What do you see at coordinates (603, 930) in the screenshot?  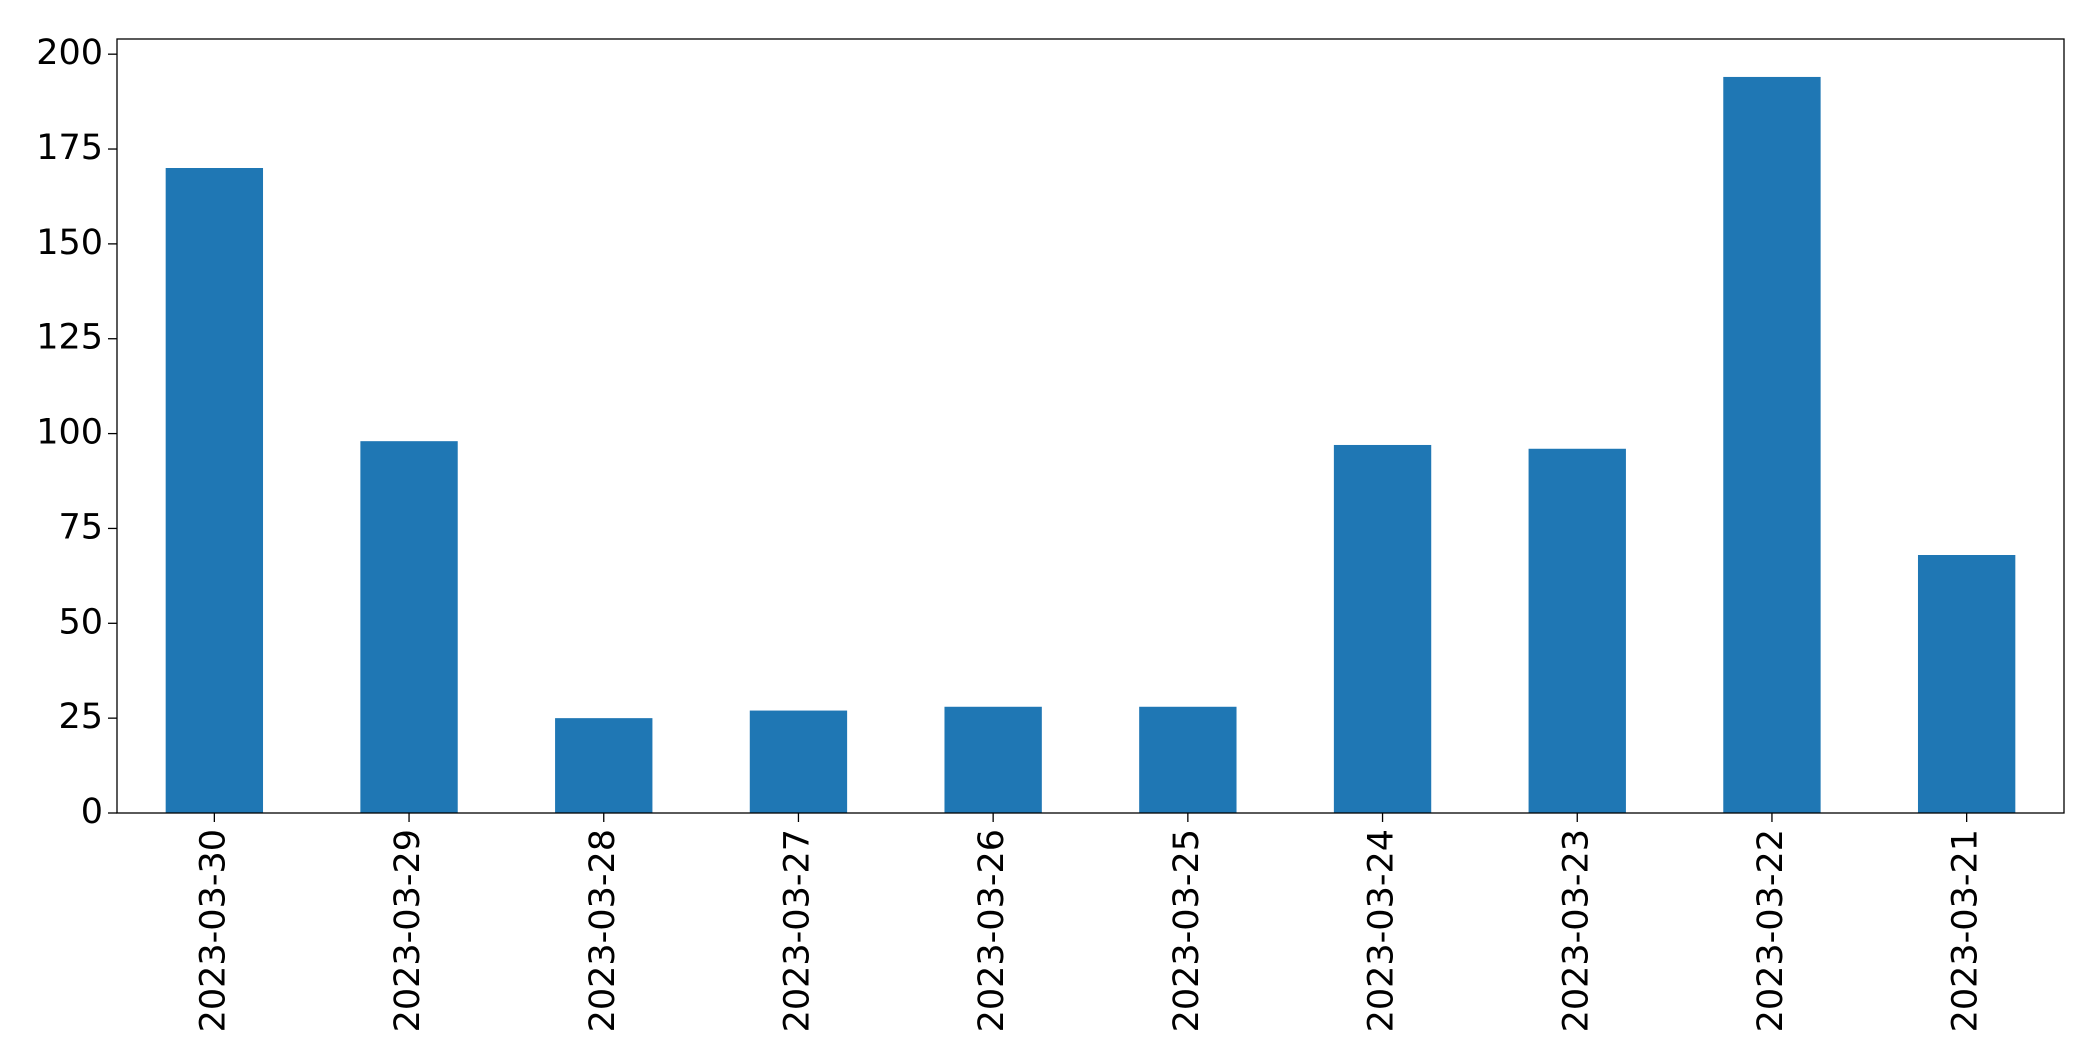 I see `x-tick-label: 2023-03-28` at bounding box center [603, 930].